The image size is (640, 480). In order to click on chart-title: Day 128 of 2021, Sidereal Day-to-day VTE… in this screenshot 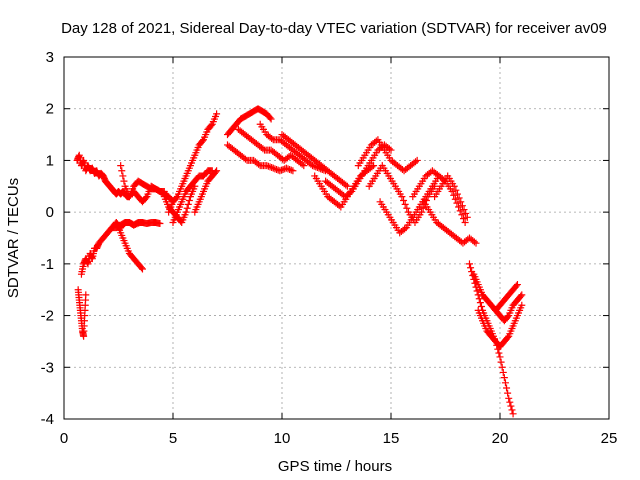, I will do `click(334, 28)`.